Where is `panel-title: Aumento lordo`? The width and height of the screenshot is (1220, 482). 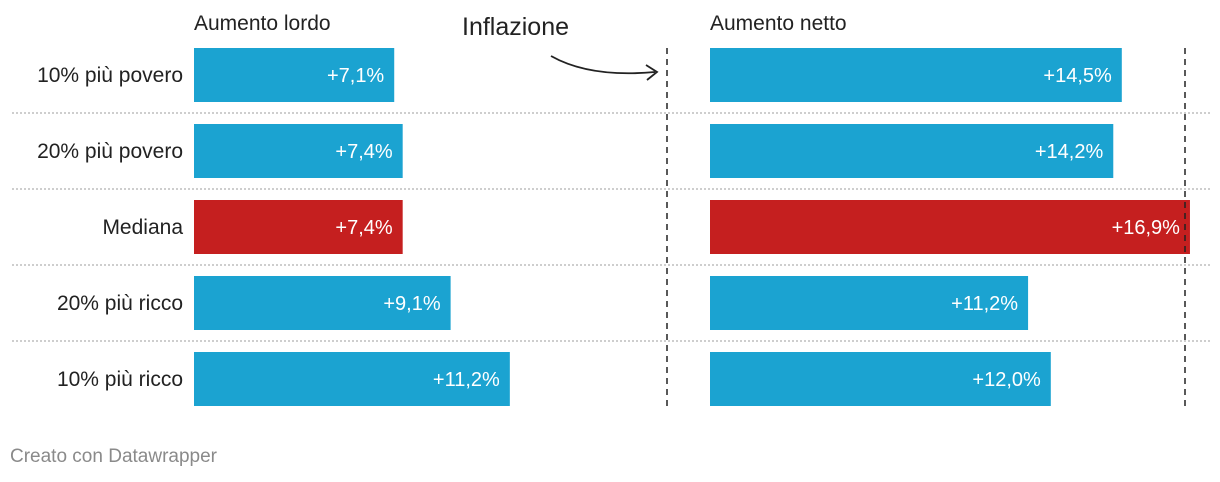 panel-title: Aumento lordo is located at coordinates (262, 23).